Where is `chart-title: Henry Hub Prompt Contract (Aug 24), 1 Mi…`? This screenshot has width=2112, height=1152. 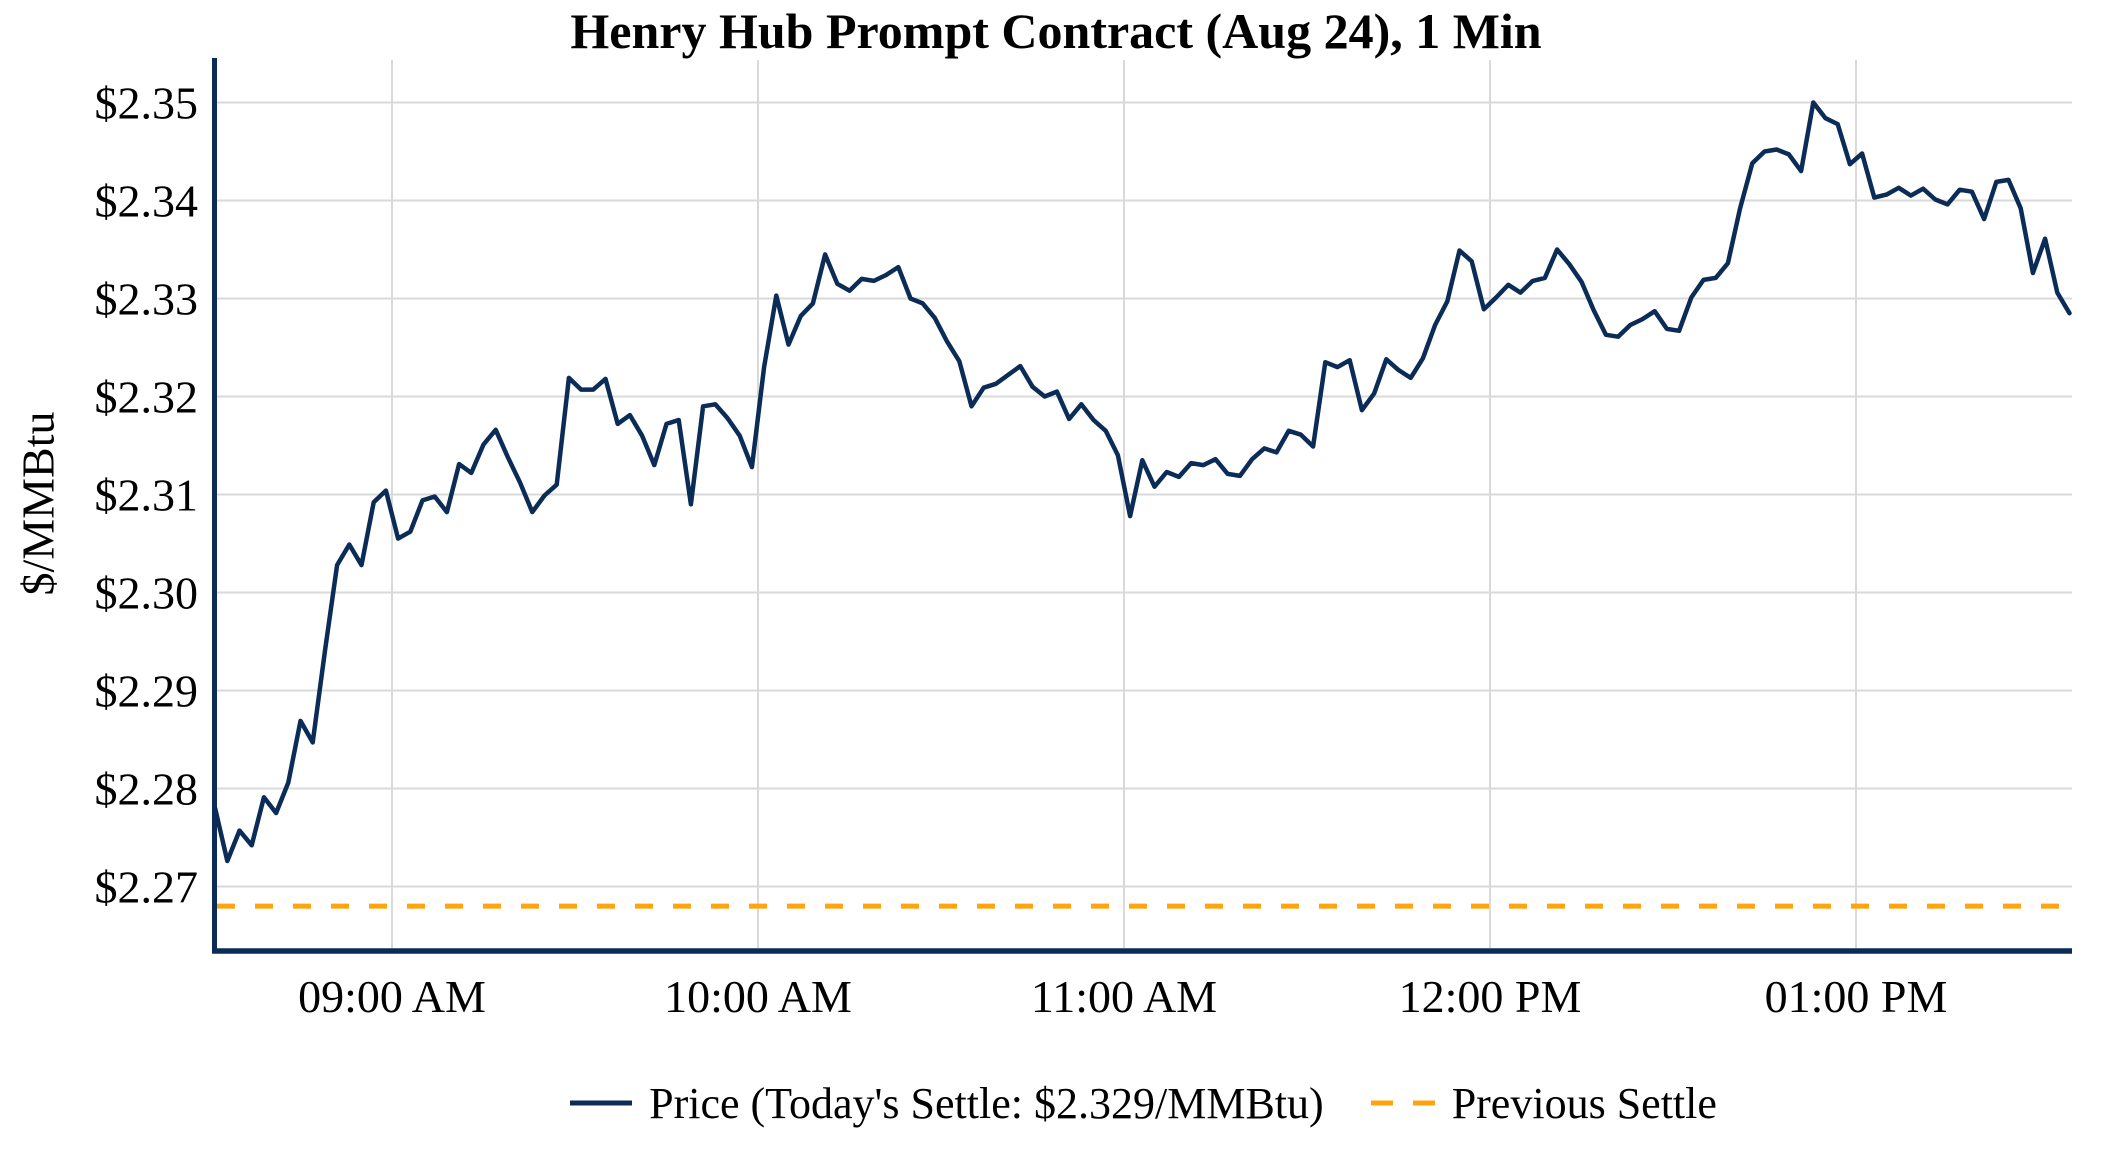 chart-title: Henry Hub Prompt Contract (Aug 24), 1 Mi… is located at coordinates (1056, 31).